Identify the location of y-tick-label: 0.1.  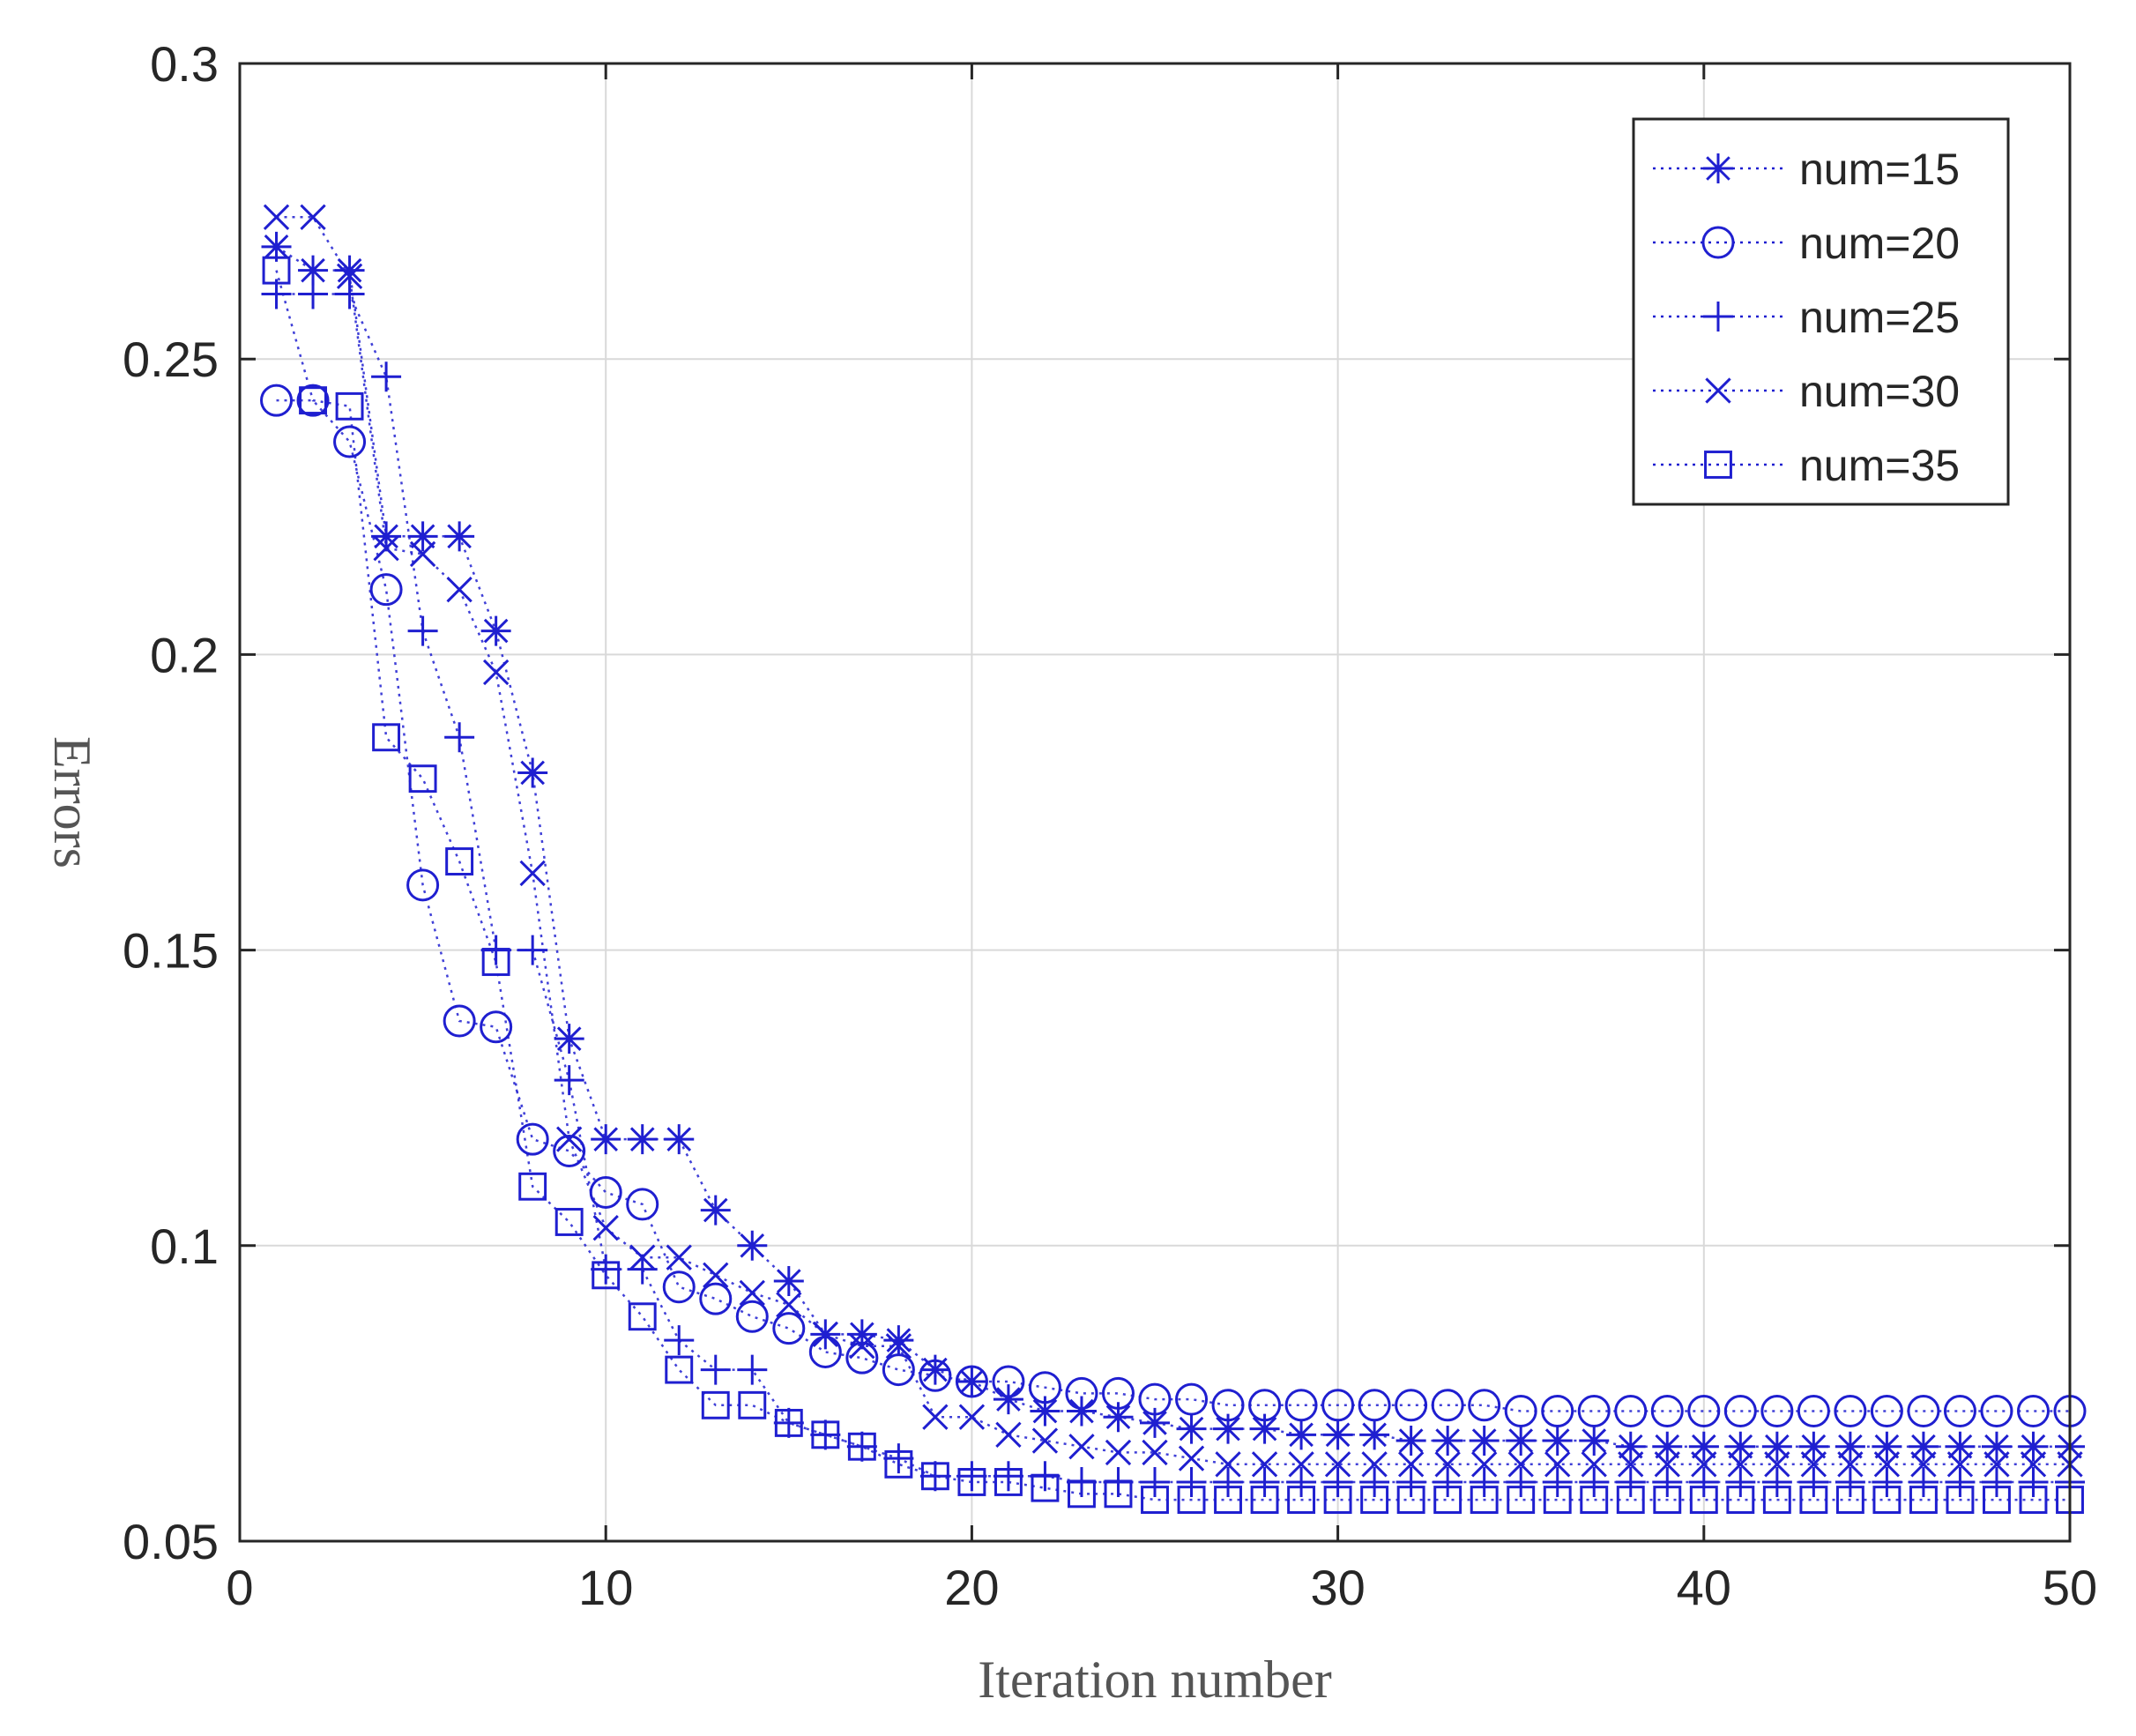
(184, 1246).